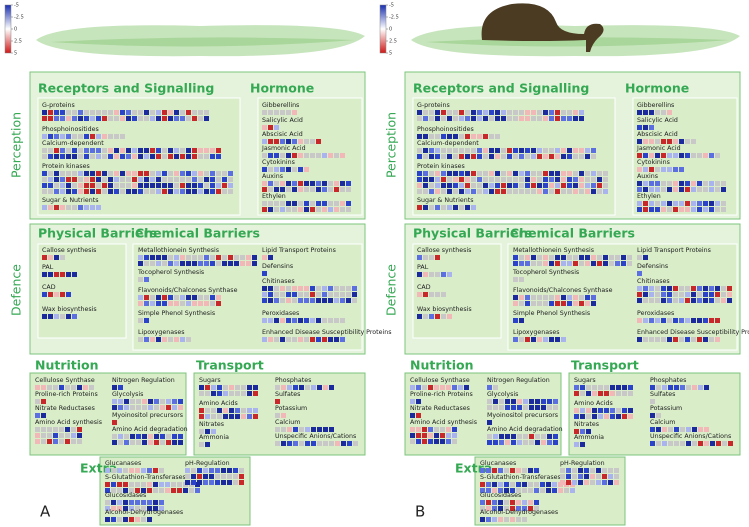  I want to click on group-label: Perception, so click(16, 145).